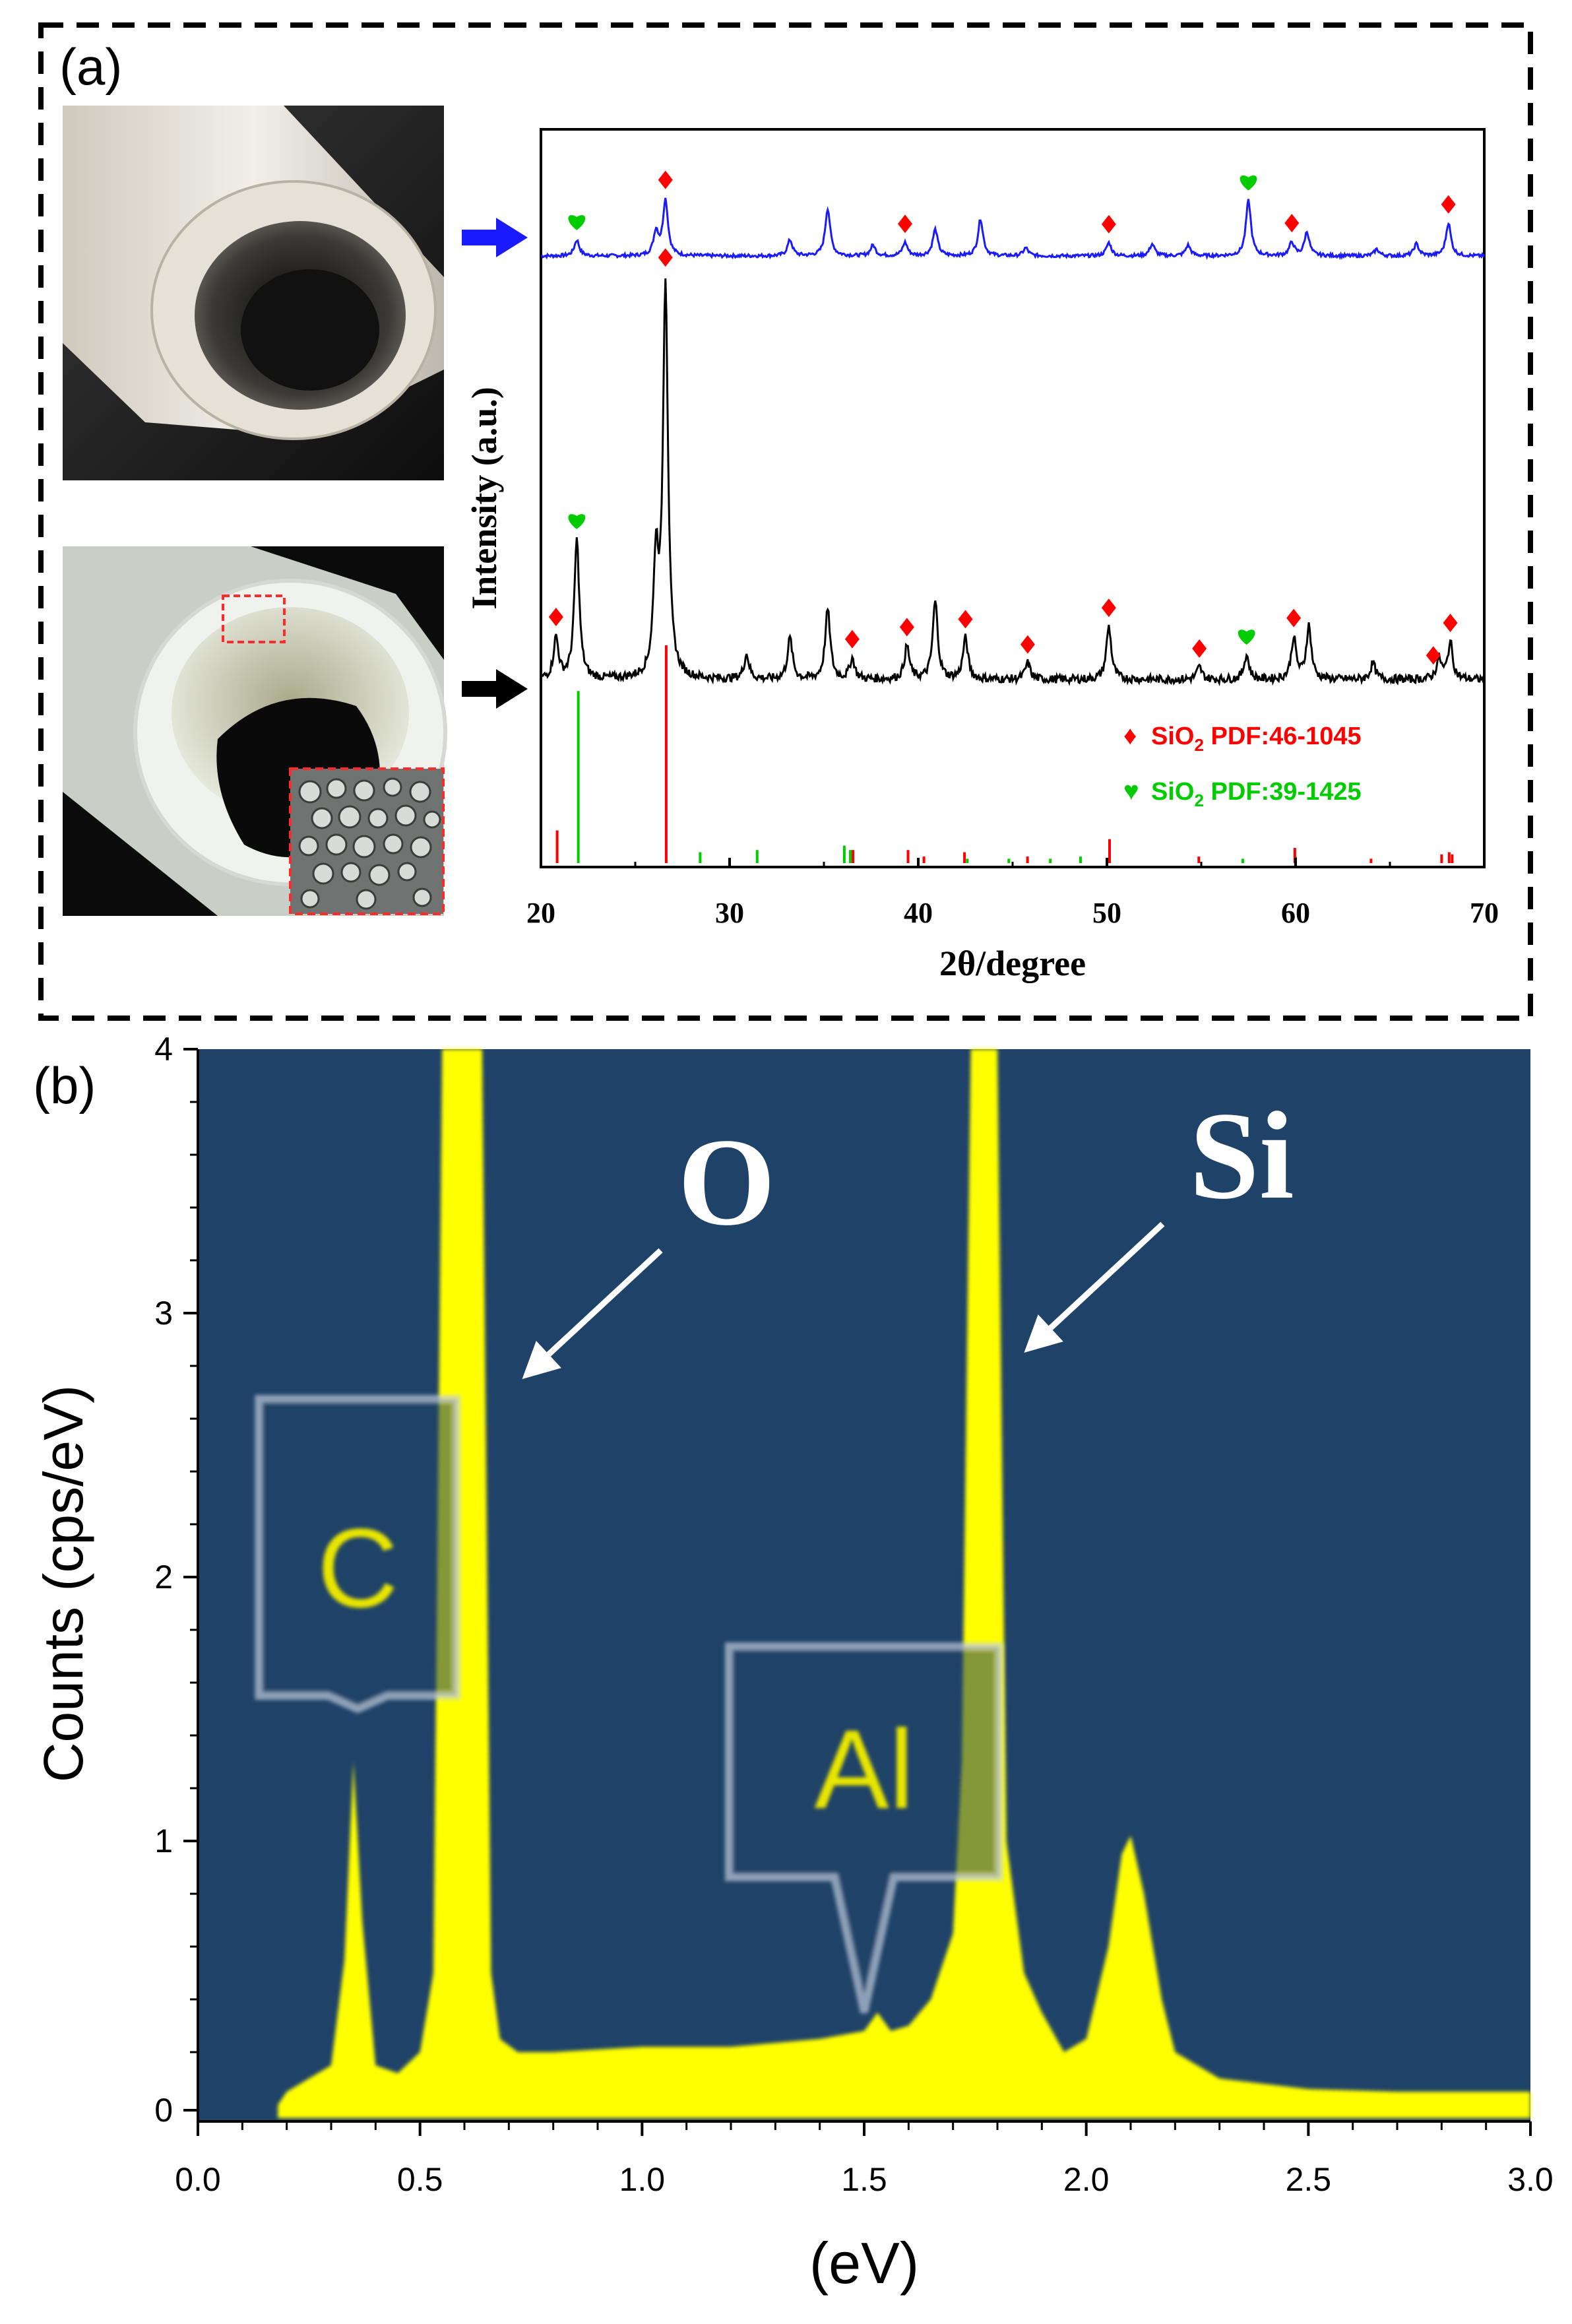 The width and height of the screenshot is (1572, 2324). I want to click on arrow-o-icon, so click(601, 1305).